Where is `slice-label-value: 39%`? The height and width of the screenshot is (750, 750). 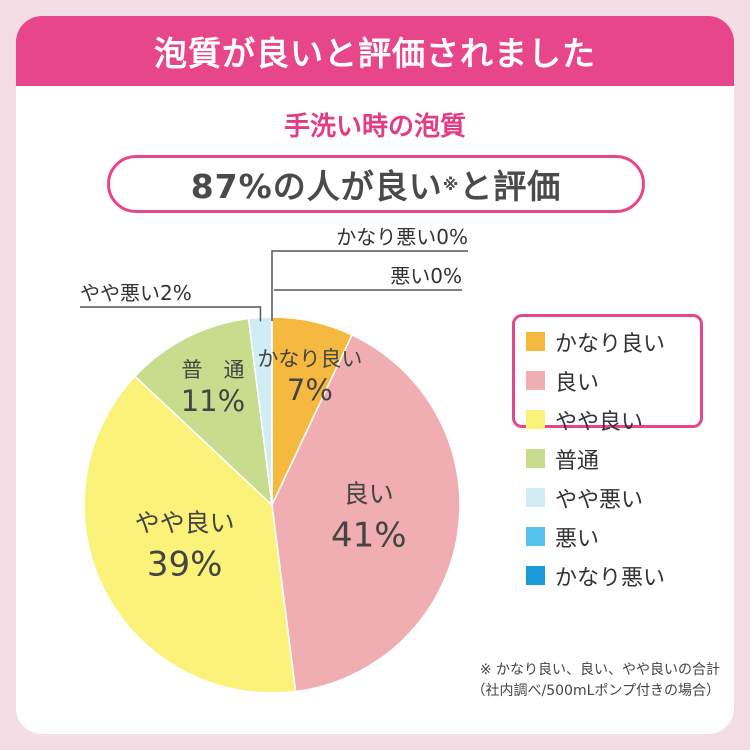
slice-label-value: 39% is located at coordinates (185, 564).